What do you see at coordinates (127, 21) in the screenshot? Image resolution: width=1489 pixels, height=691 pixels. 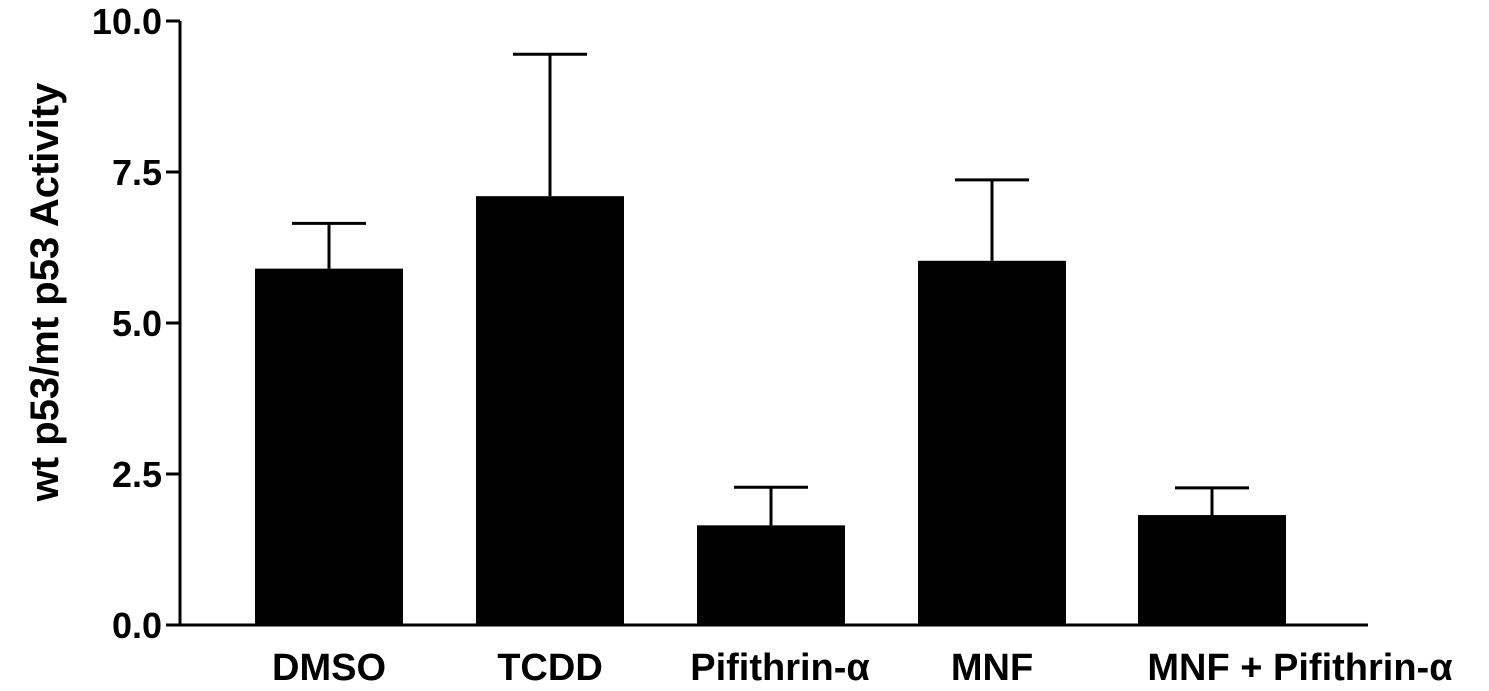 I see `y-tick-label: 10.0` at bounding box center [127, 21].